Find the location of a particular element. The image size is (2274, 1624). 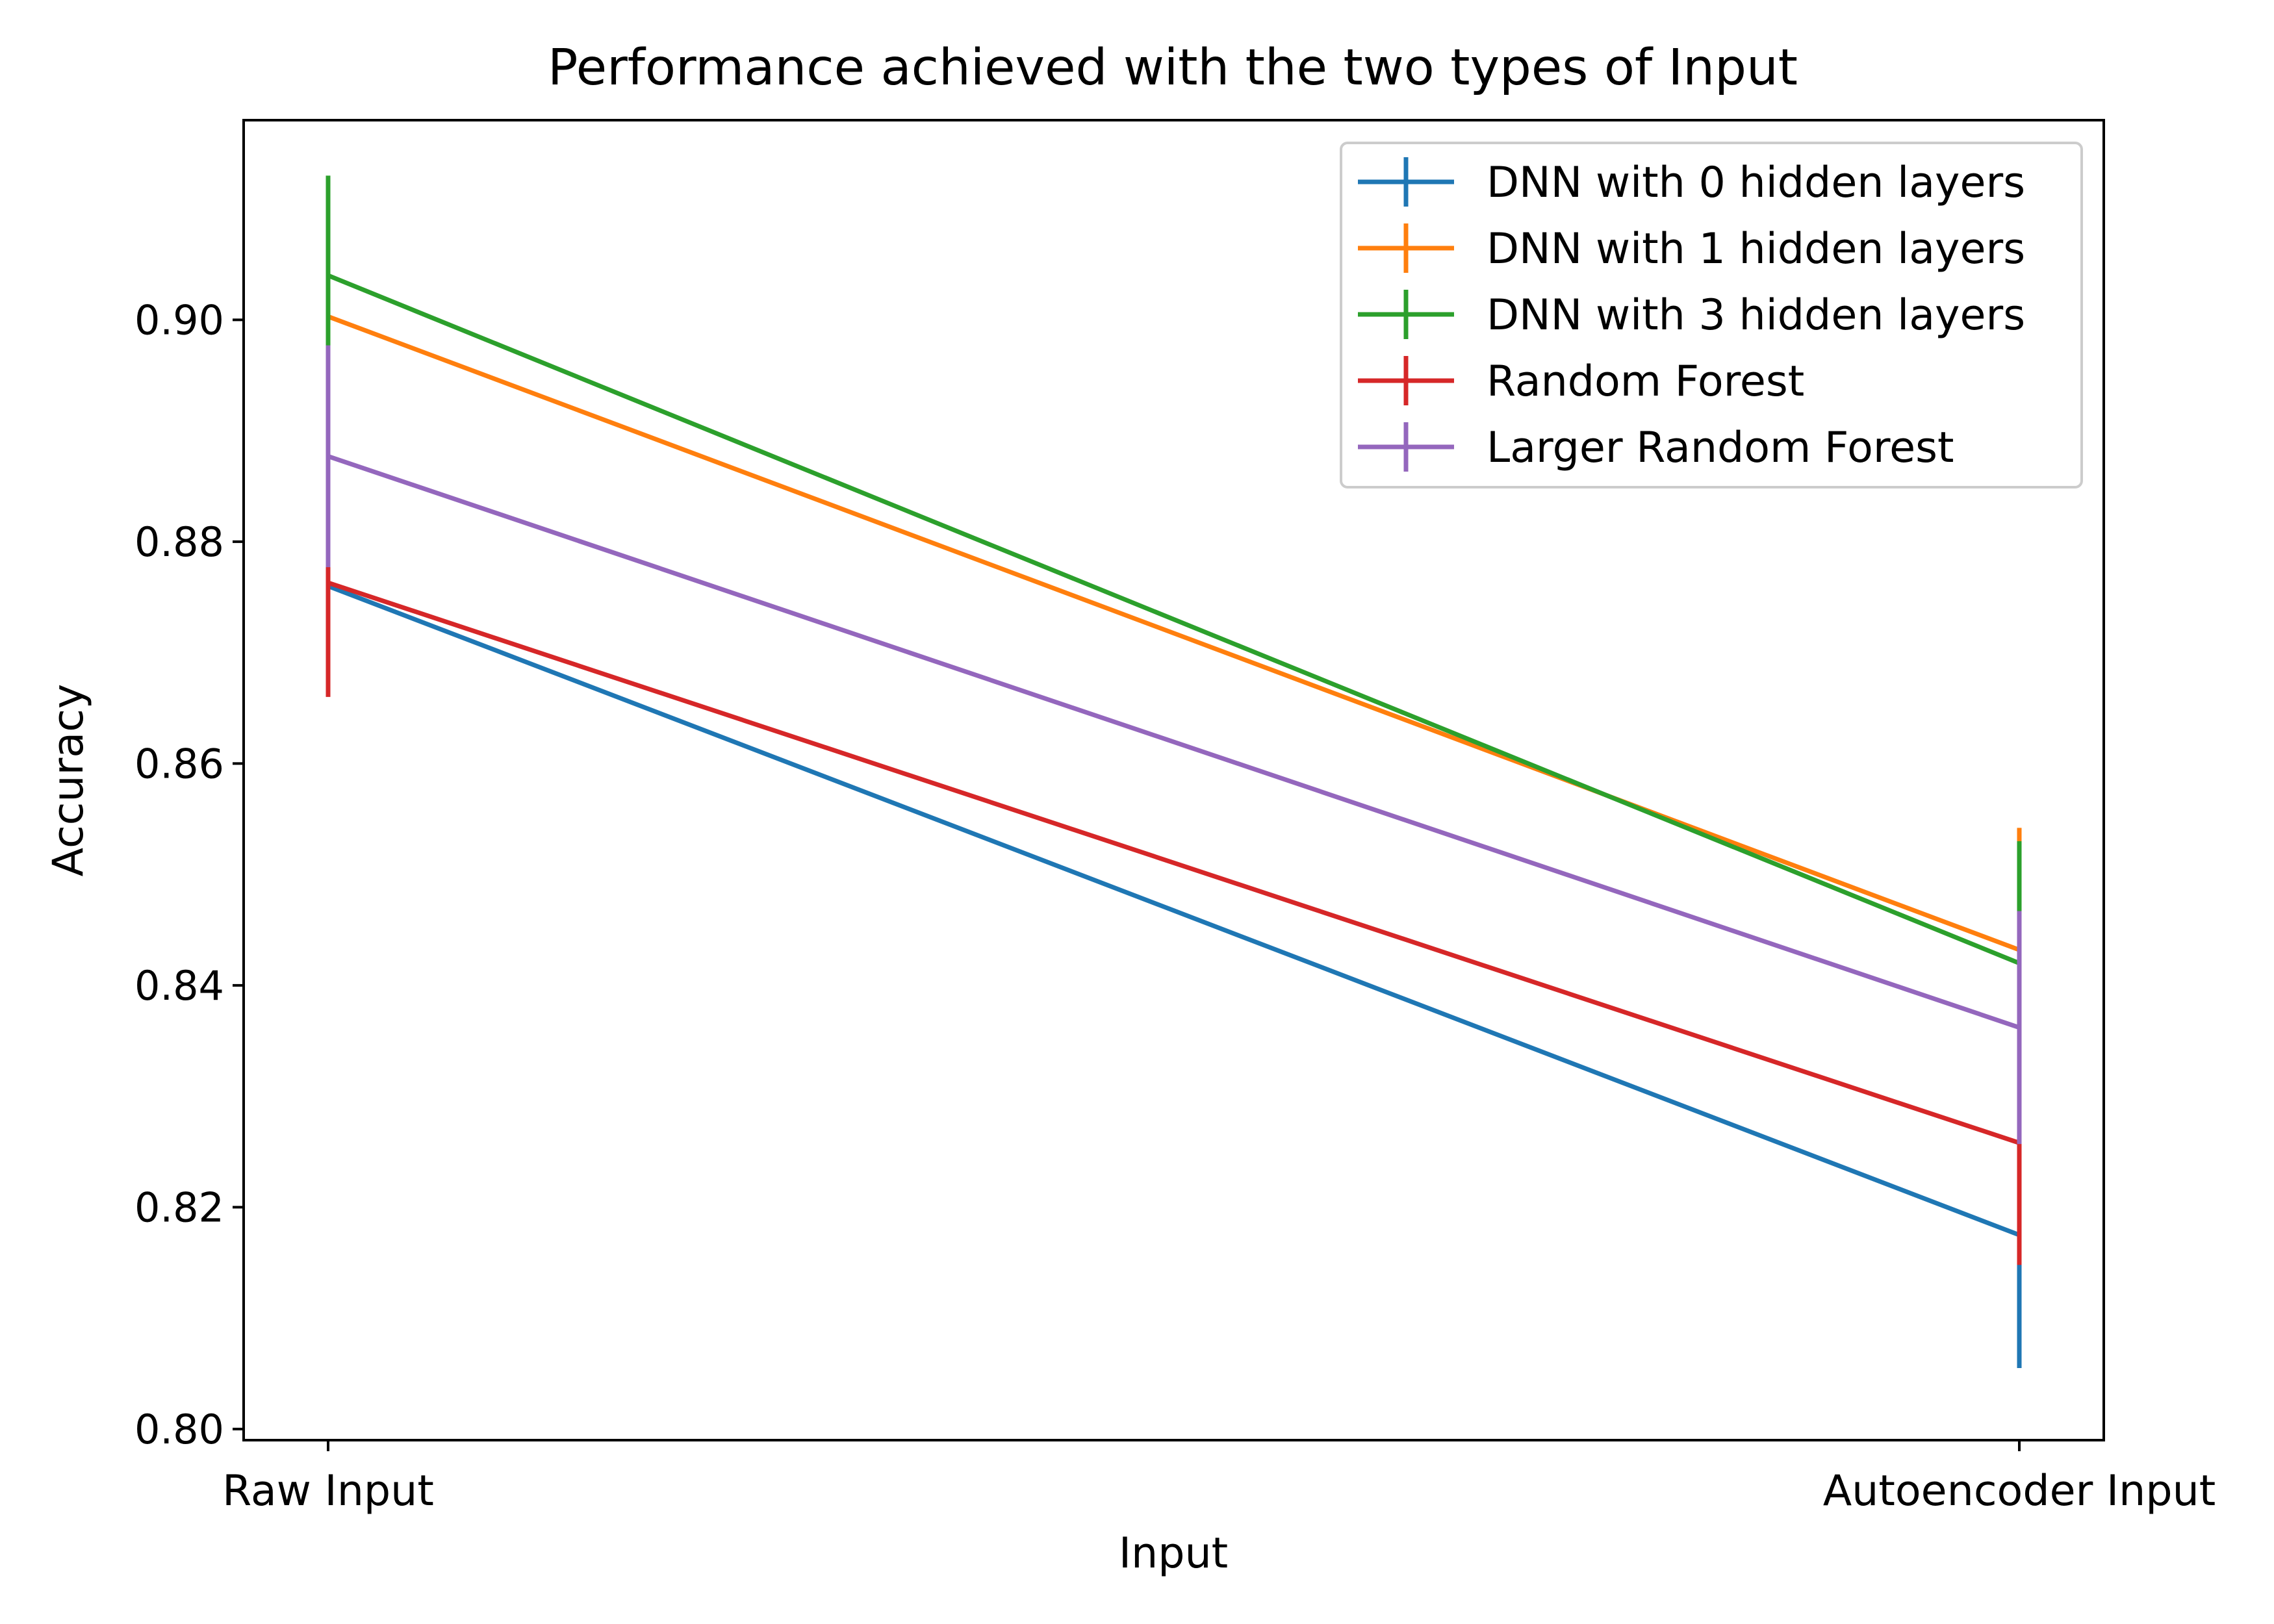

legend-label: DNN with 0 hidden layers is located at coordinates (1756, 183).